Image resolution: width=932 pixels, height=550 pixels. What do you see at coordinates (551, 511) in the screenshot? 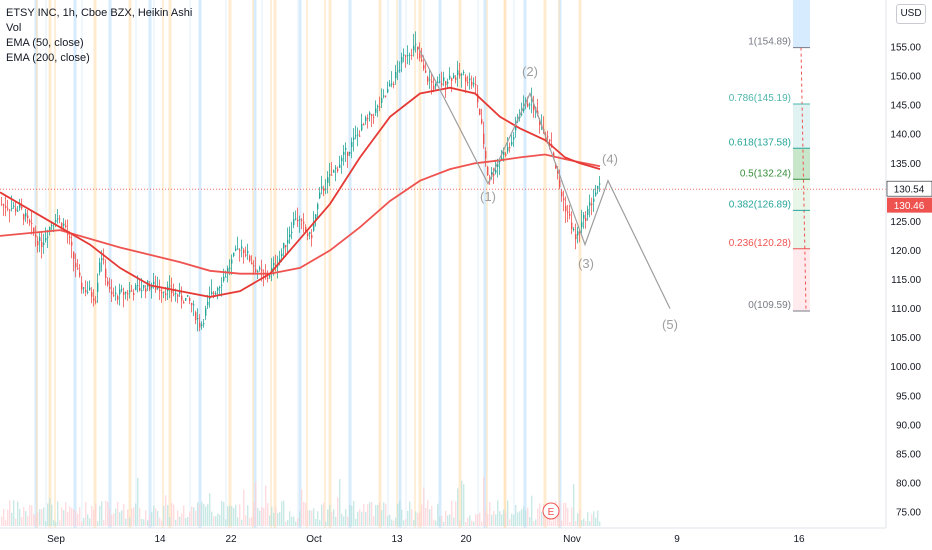
I see `earnings-marker: E` at bounding box center [551, 511].